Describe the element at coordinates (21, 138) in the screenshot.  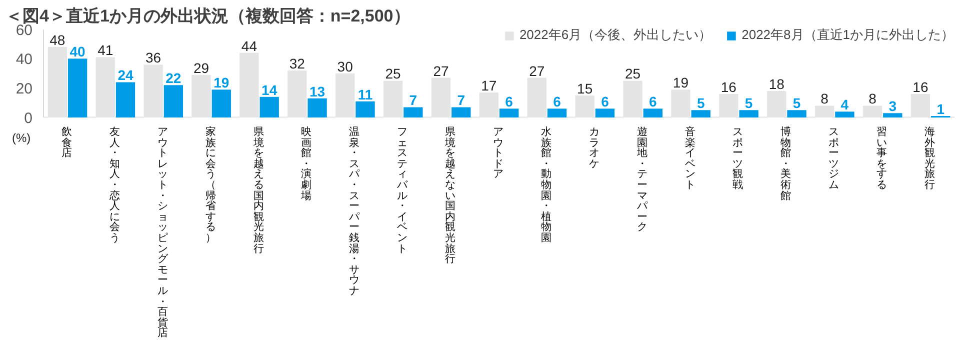
I see `ylabel: (%)` at that location.